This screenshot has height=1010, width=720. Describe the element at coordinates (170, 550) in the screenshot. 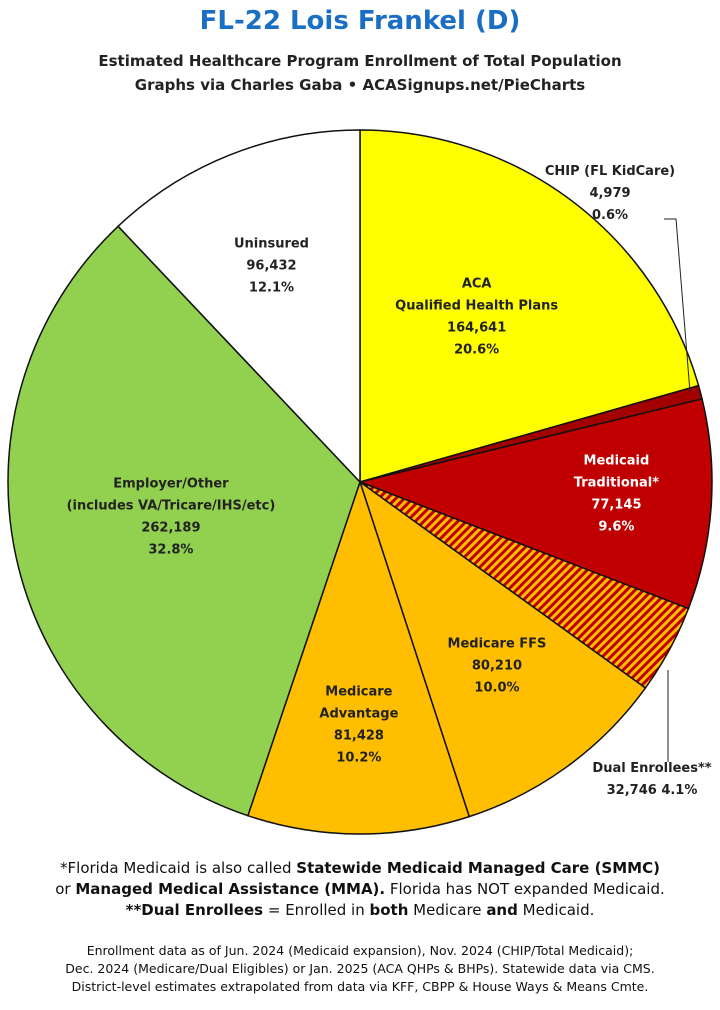

I see `slice-label-line: 32.8%` at that location.